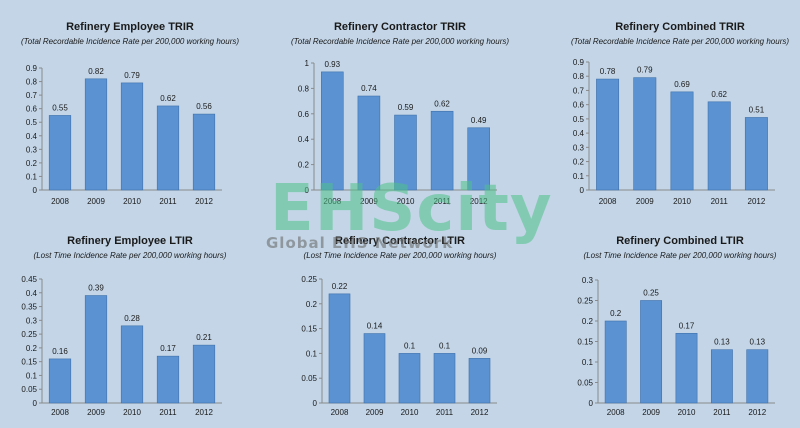 The width and height of the screenshot is (800, 428). I want to click on data-label: 0.28, so click(132, 318).